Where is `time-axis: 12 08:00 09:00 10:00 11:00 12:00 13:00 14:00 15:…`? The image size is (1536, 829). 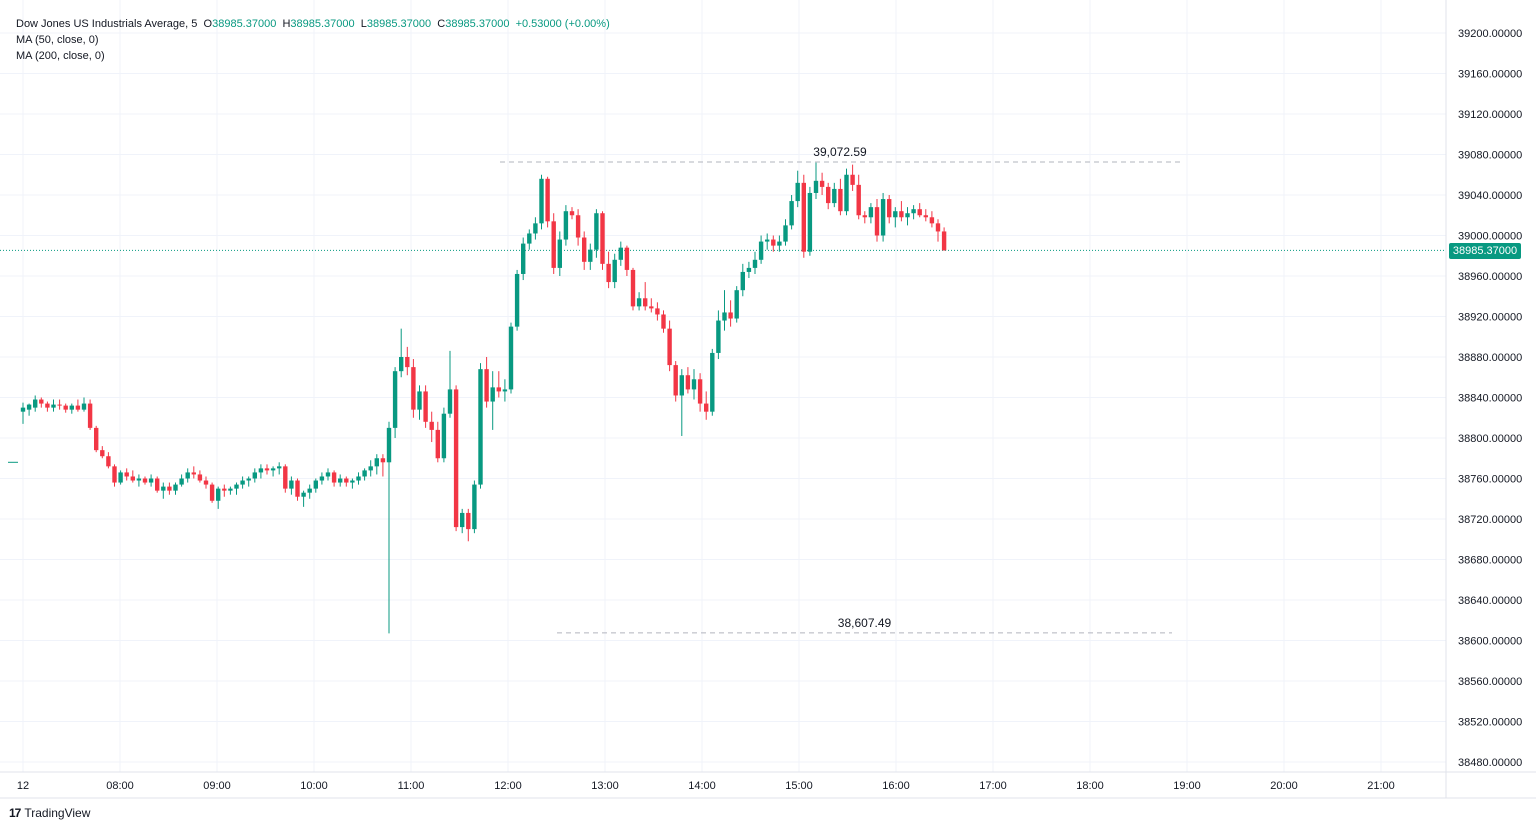 time-axis: 12 08:00 09:00 10:00 11:00 12:00 13:00 14:00 15:… is located at coordinates (706, 786).